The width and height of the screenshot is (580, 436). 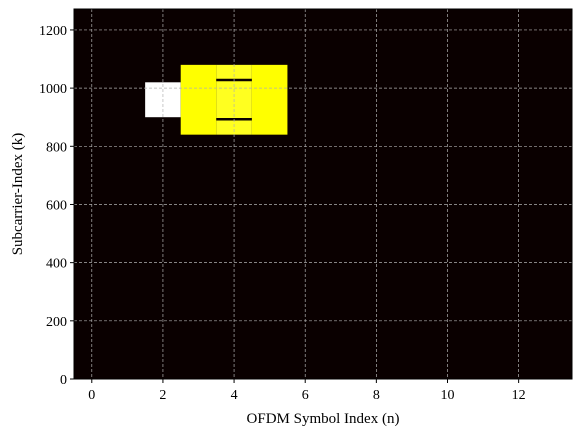 What do you see at coordinates (91, 395) in the screenshot?
I see `x-tick-label-0: 0` at bounding box center [91, 395].